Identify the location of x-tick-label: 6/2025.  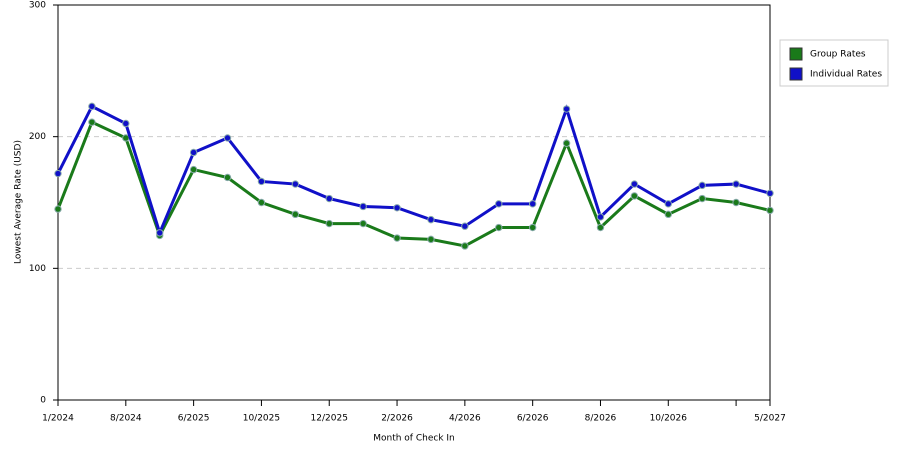
(194, 419).